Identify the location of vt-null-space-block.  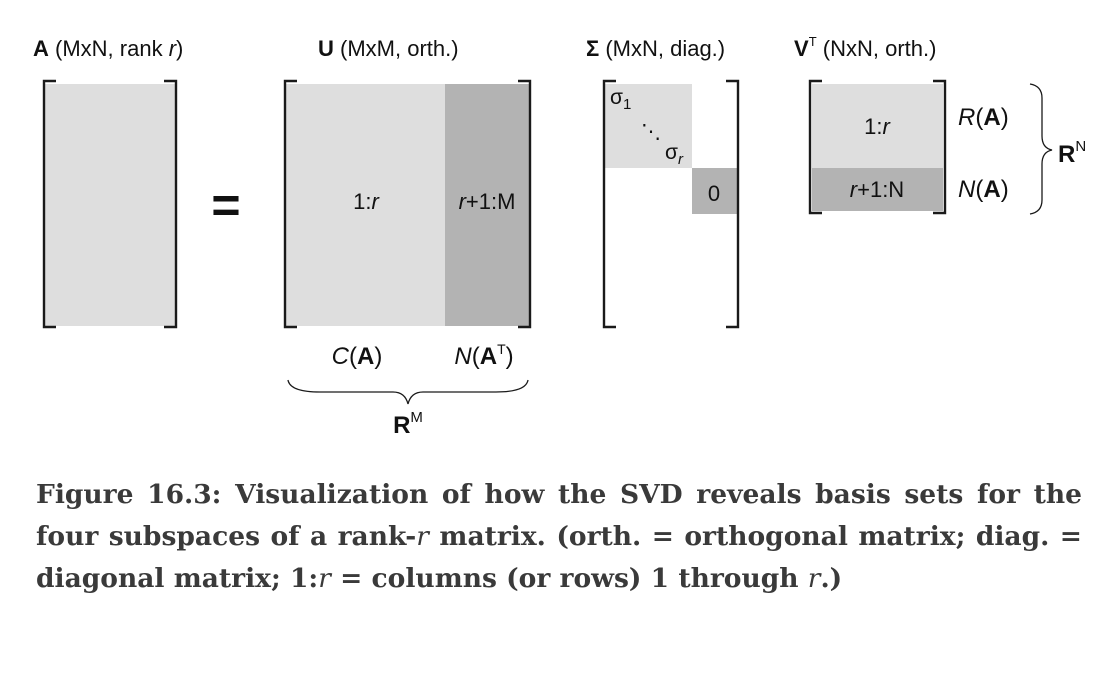
(877, 189).